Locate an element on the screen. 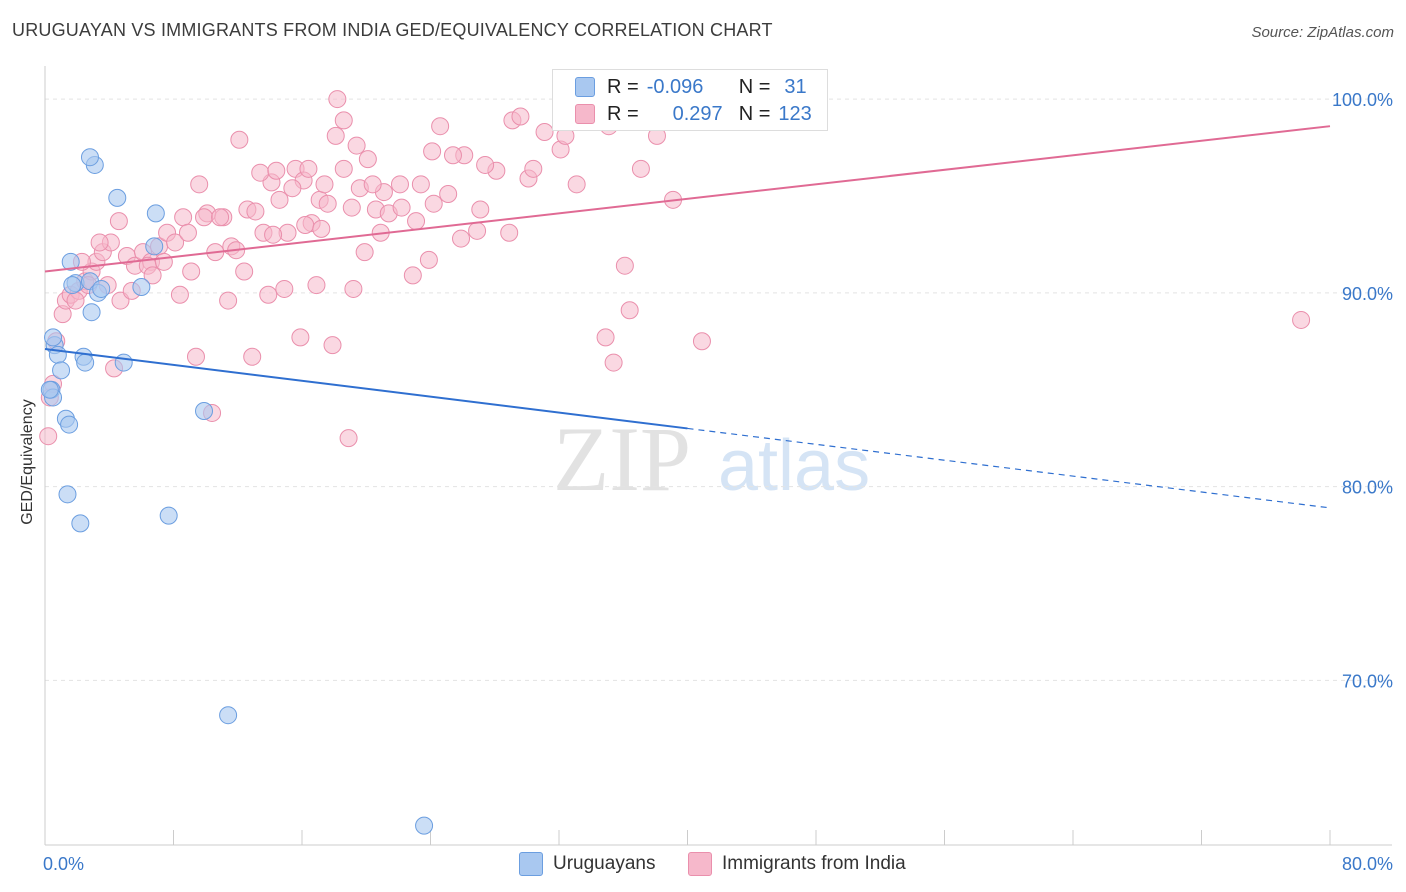  correlation-legend: R = -0.096 N = 31 R = 0.297 N = 123 is located at coordinates (690, 100).